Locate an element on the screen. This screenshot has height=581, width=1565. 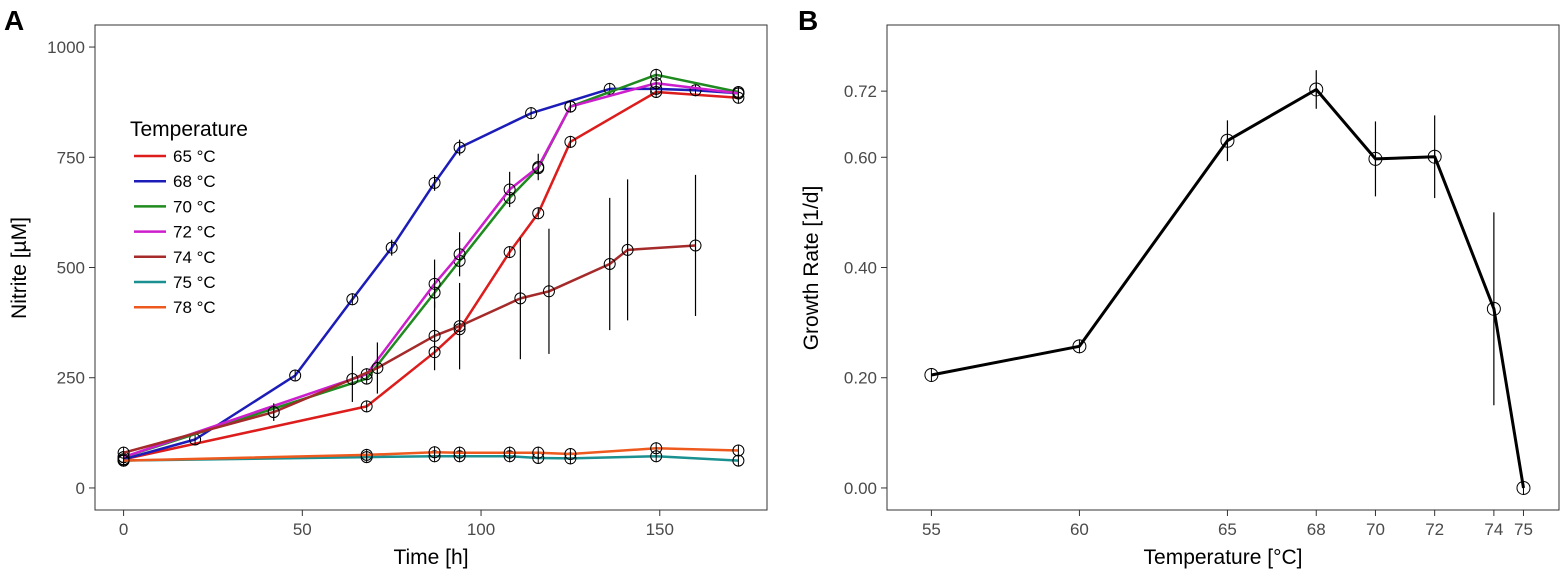
chart-a-x-tick-label: 100 is located at coordinates (481, 529).